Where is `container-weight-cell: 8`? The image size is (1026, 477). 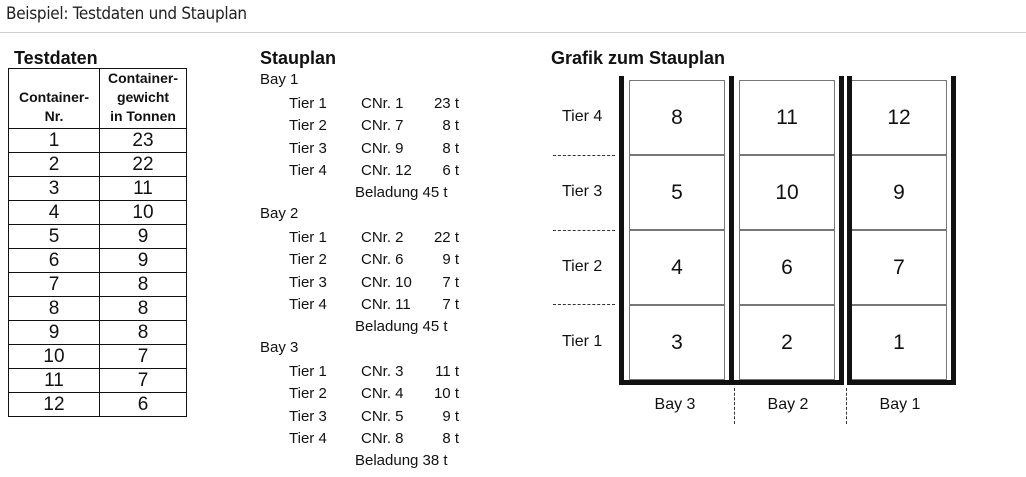 container-weight-cell: 8 is located at coordinates (143, 284).